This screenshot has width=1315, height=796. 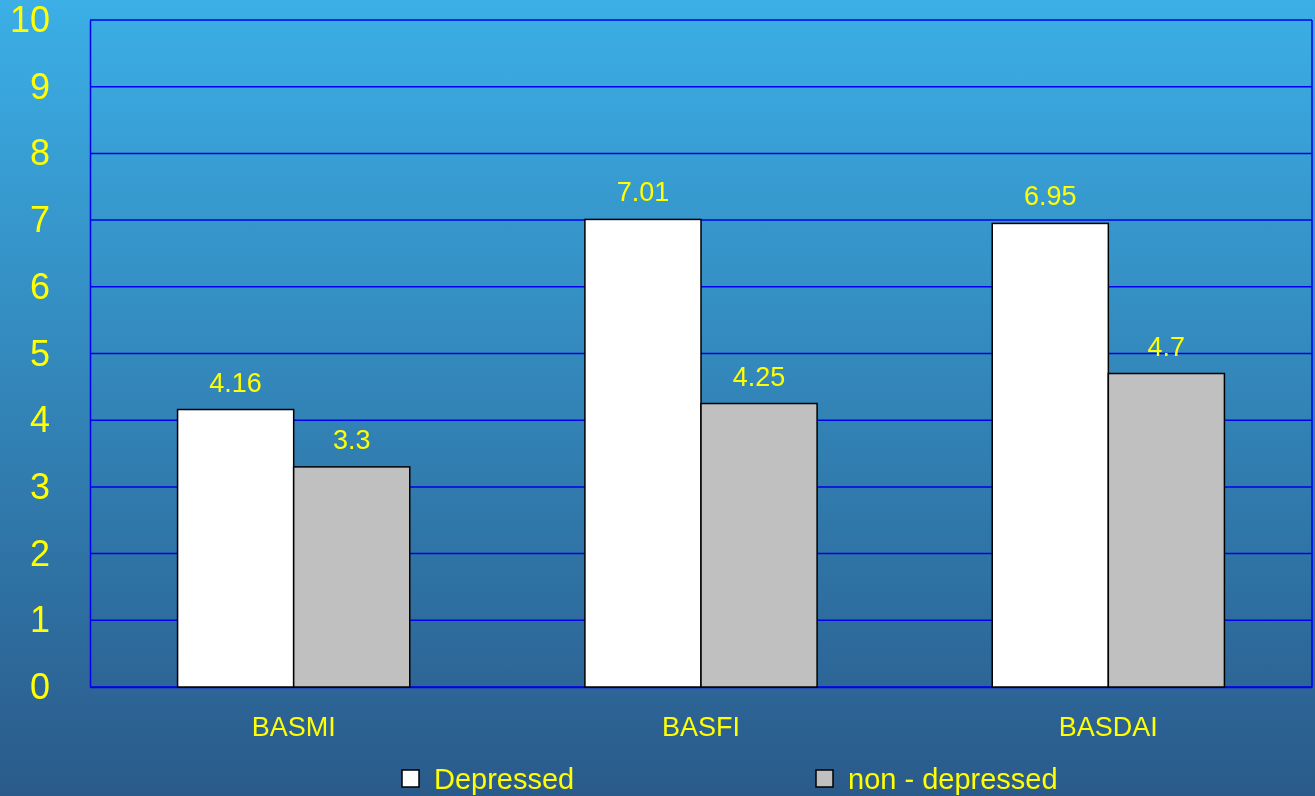 What do you see at coordinates (39, 553) in the screenshot?
I see `y-tick-label: 2` at bounding box center [39, 553].